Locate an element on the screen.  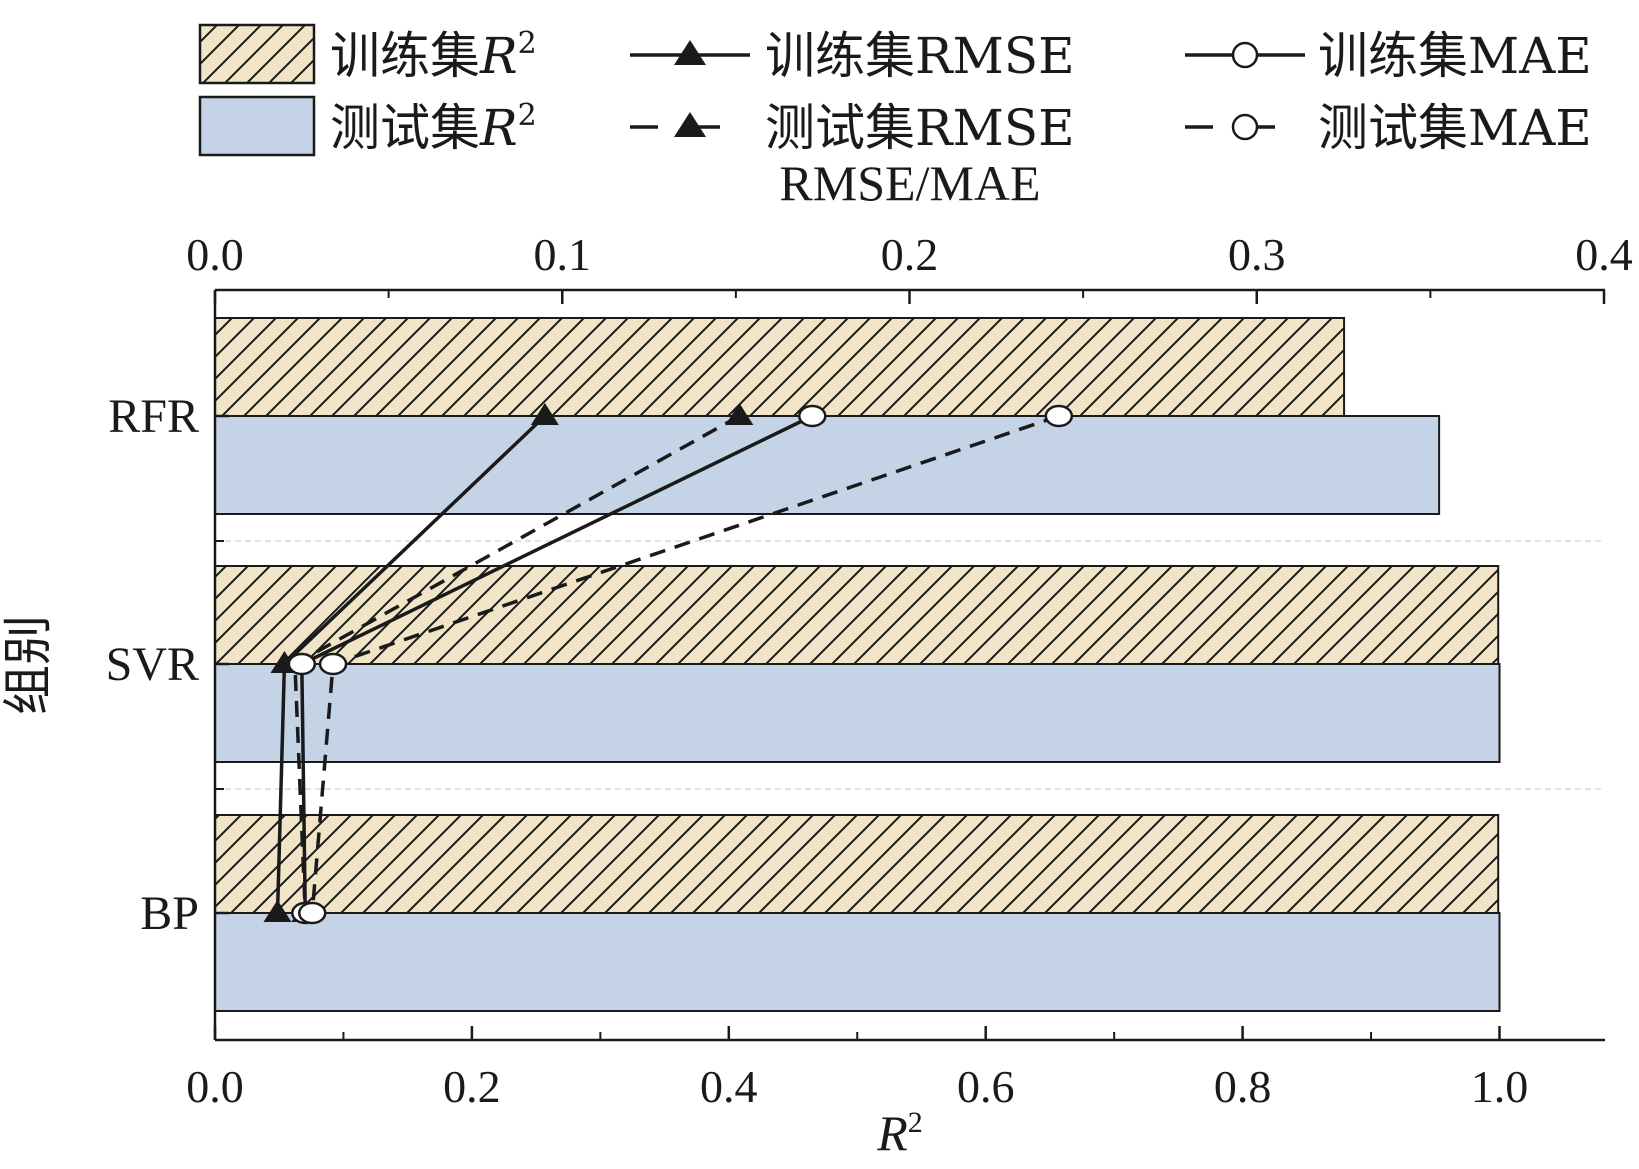
bar-train-r2-svr is located at coordinates (857, 615).